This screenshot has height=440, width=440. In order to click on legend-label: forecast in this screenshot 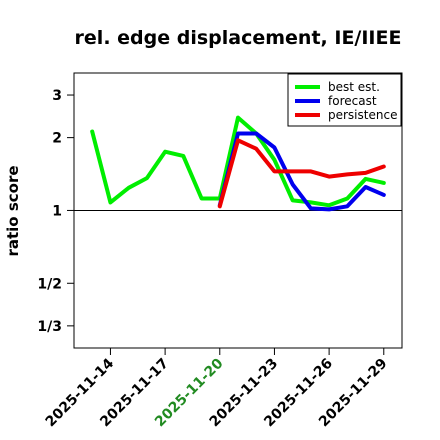, I will do `click(352, 101)`.